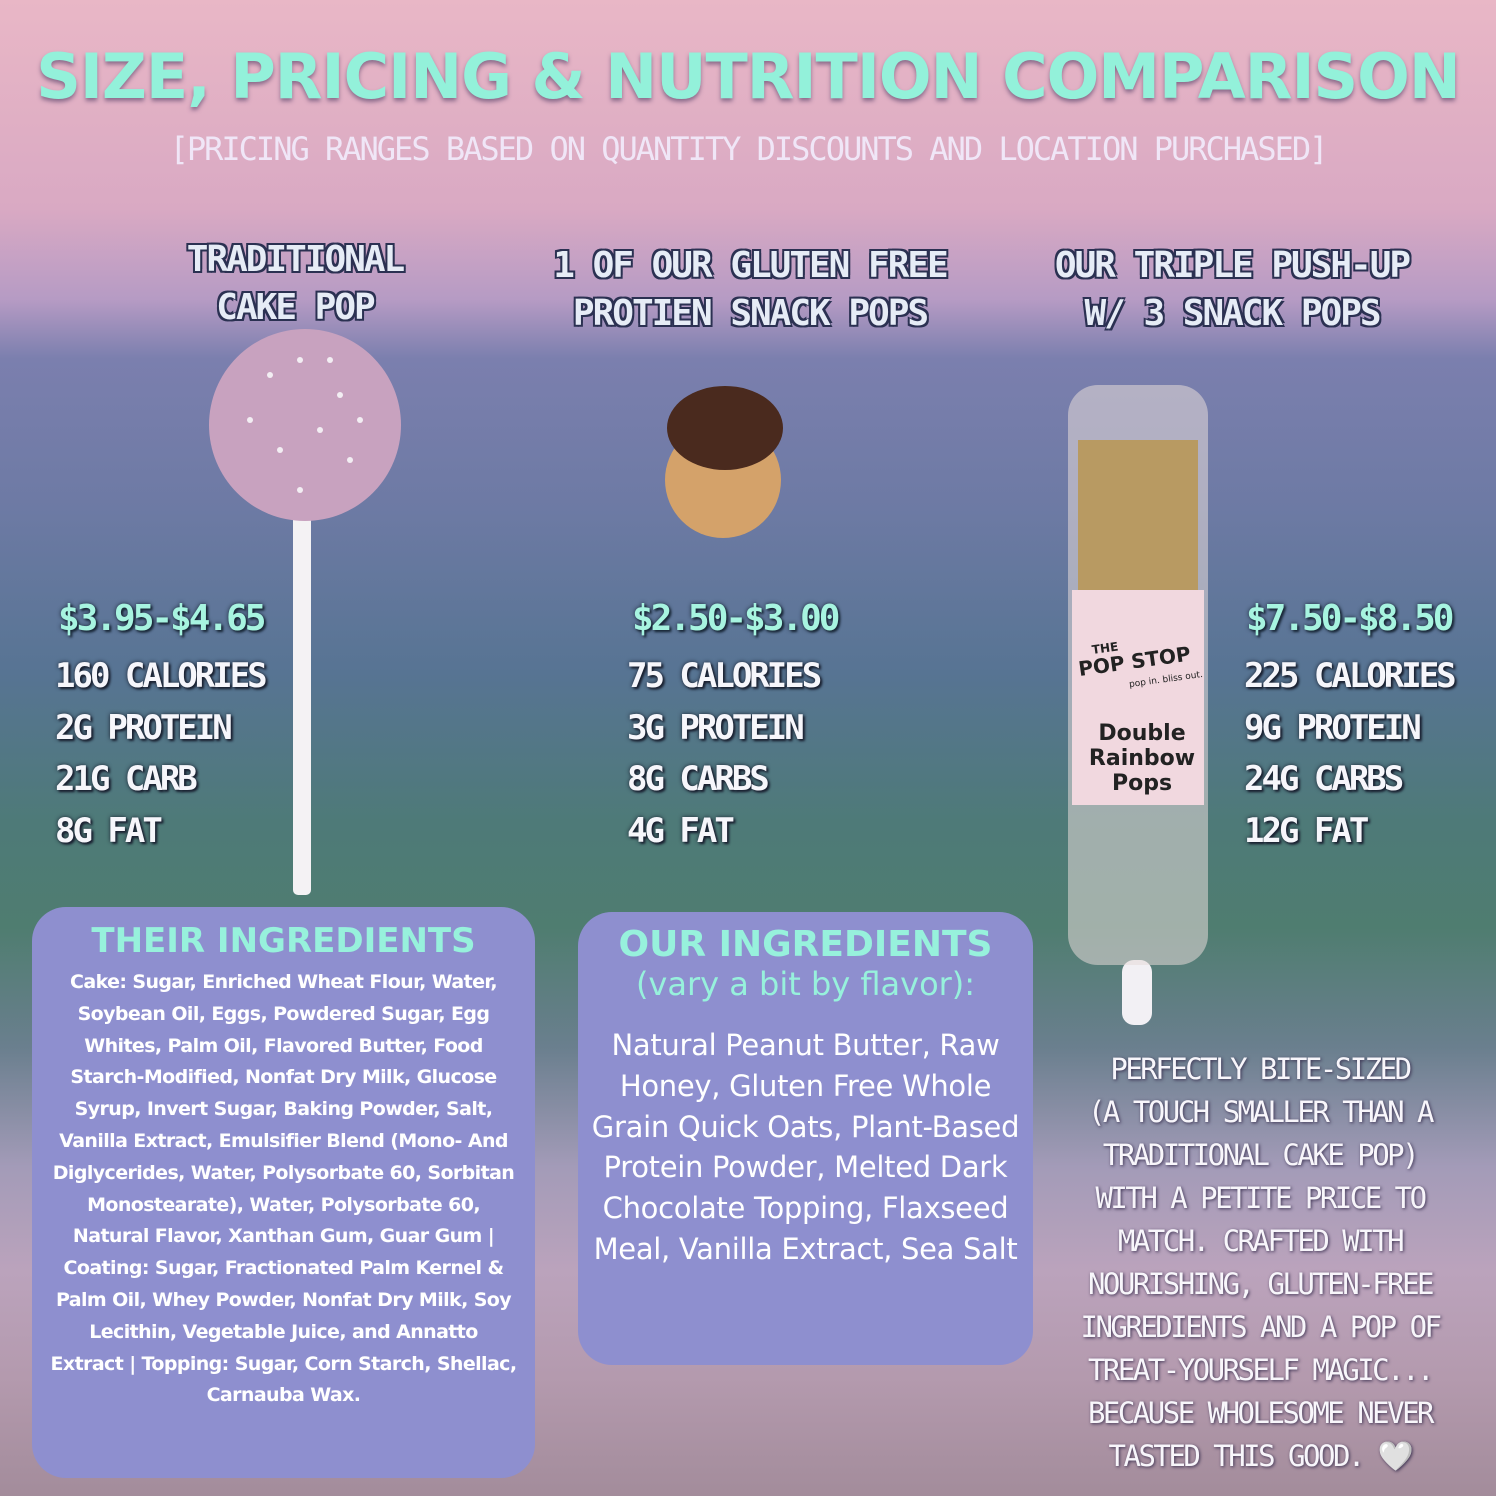  Describe the element at coordinates (302, 682) in the screenshot. I see `cake-pop-stick` at that location.